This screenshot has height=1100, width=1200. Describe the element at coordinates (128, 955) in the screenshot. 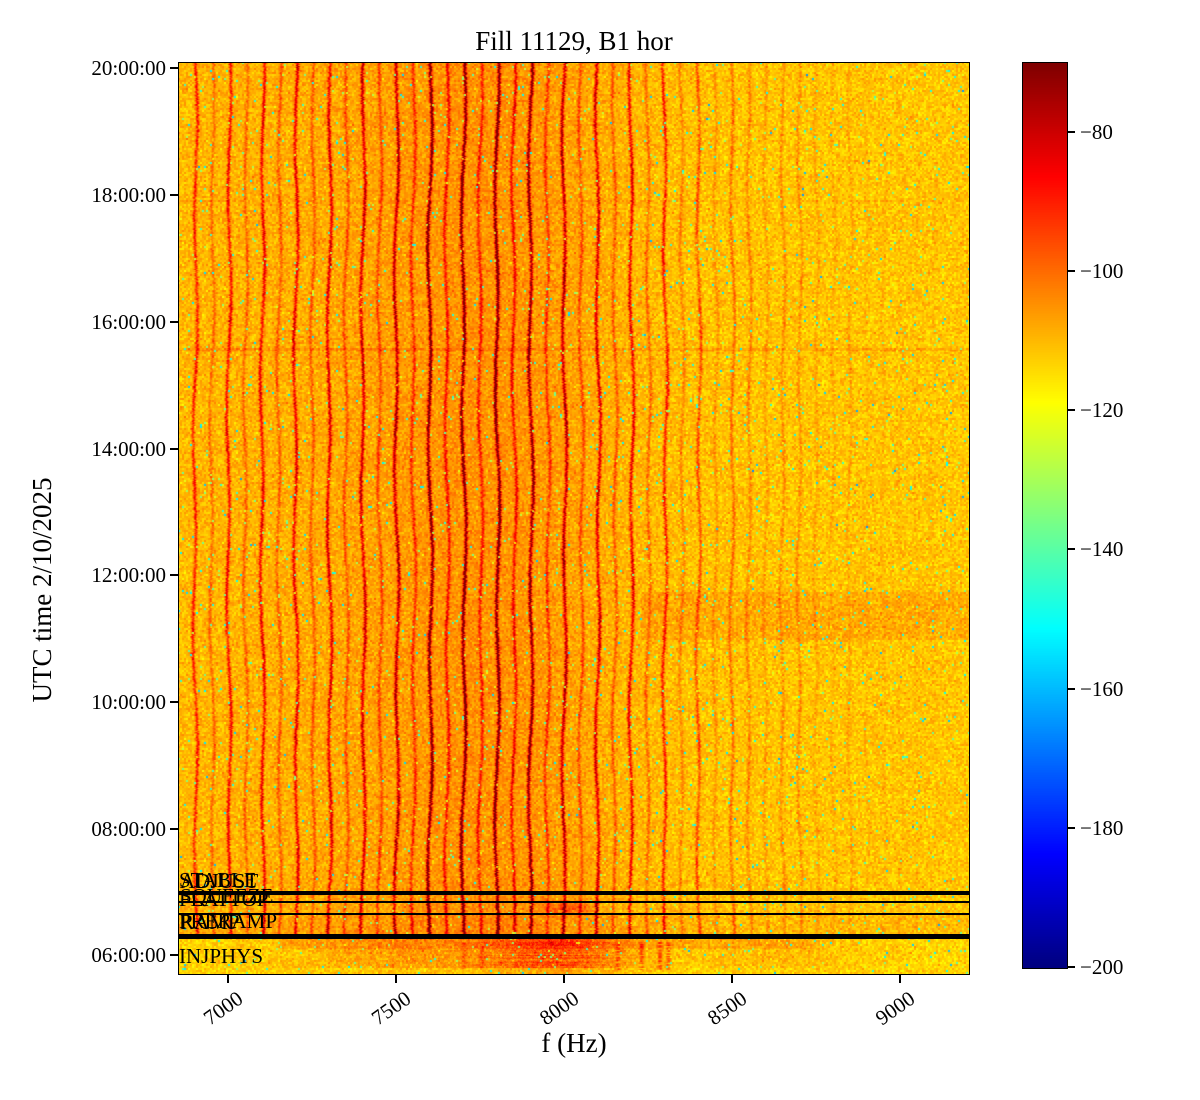

I see `y-tick-label: 06:00:00` at that location.